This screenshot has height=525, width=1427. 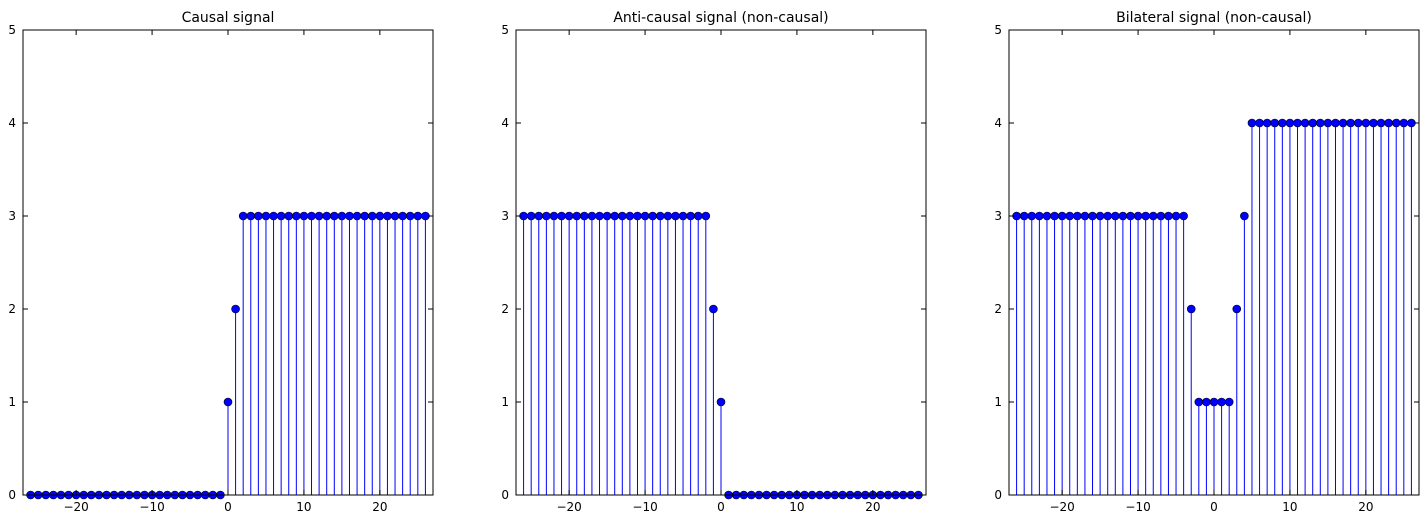 I want to click on x-tick-label: 20, so click(x=872, y=507).